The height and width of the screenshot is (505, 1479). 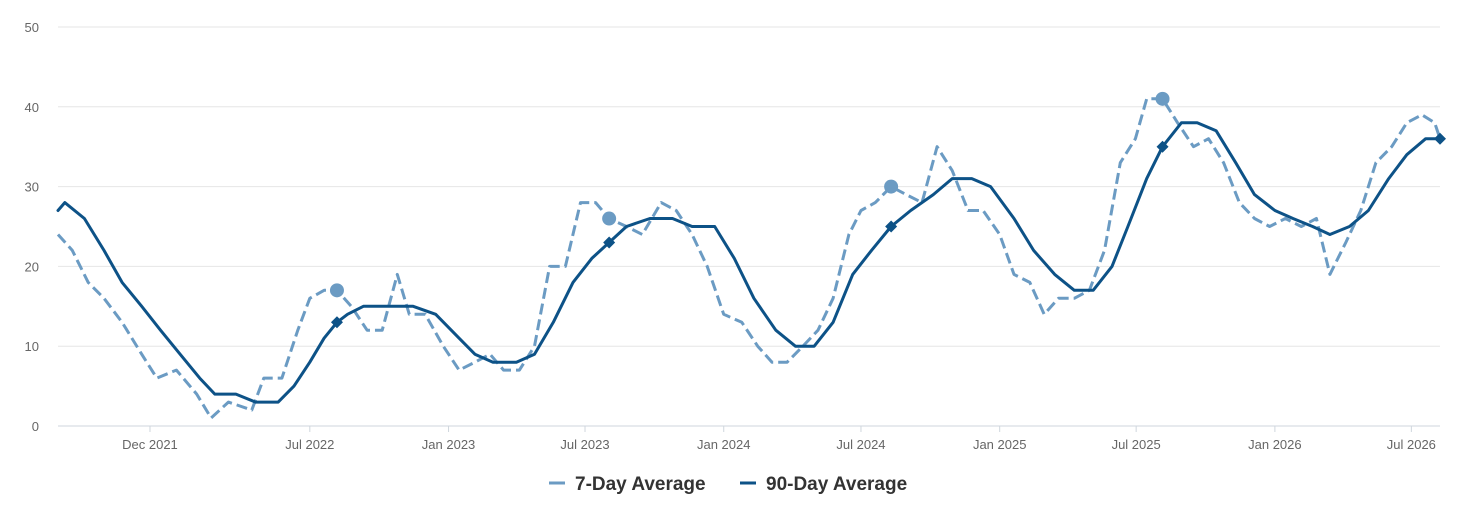 What do you see at coordinates (836, 484) in the screenshot?
I see `legend-label: 90-Day Average` at bounding box center [836, 484].